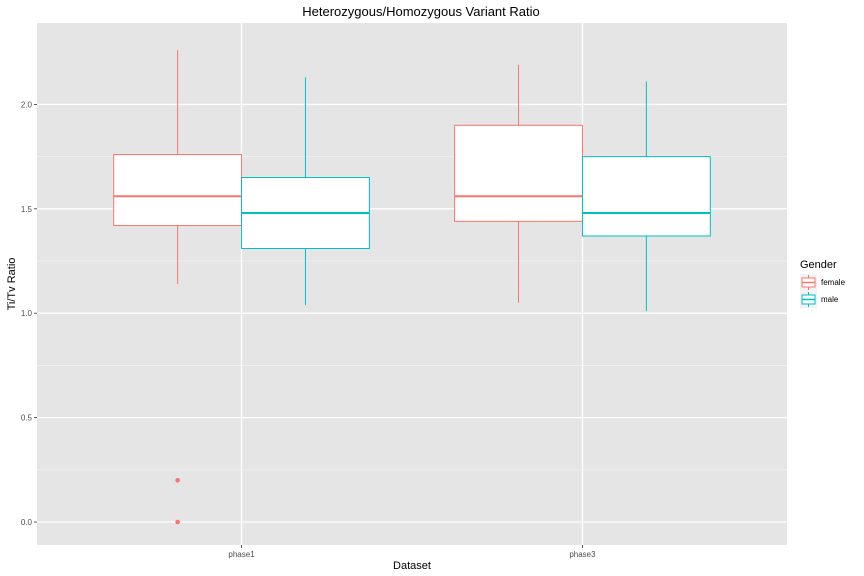 The height and width of the screenshot is (576, 864). Describe the element at coordinates (12, 284) in the screenshot. I see `y-axis-title: Ti/Tv Ratio` at that location.